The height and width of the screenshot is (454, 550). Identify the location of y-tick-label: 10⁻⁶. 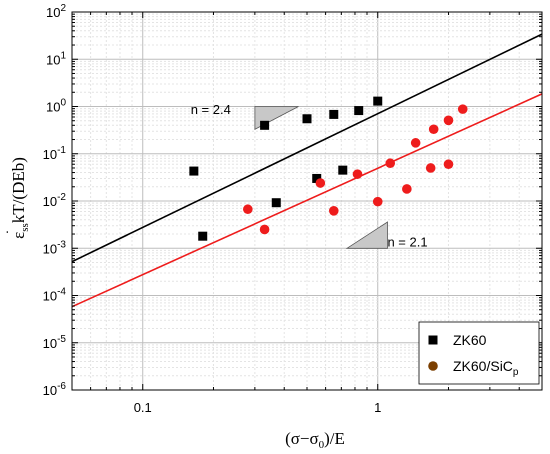
(55, 389).